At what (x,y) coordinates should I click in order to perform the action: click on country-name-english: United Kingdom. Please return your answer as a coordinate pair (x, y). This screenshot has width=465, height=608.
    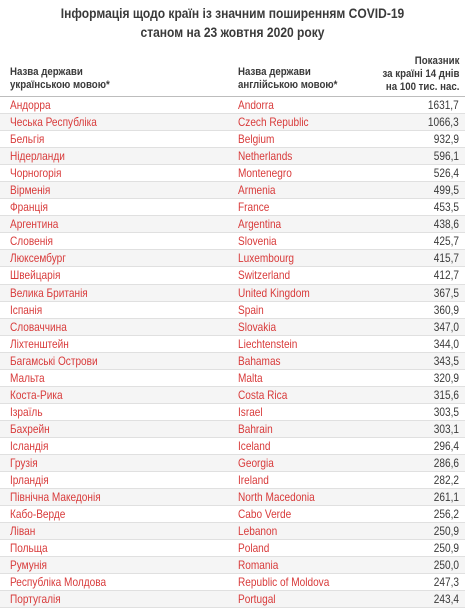
    Looking at the image, I should click on (274, 292).